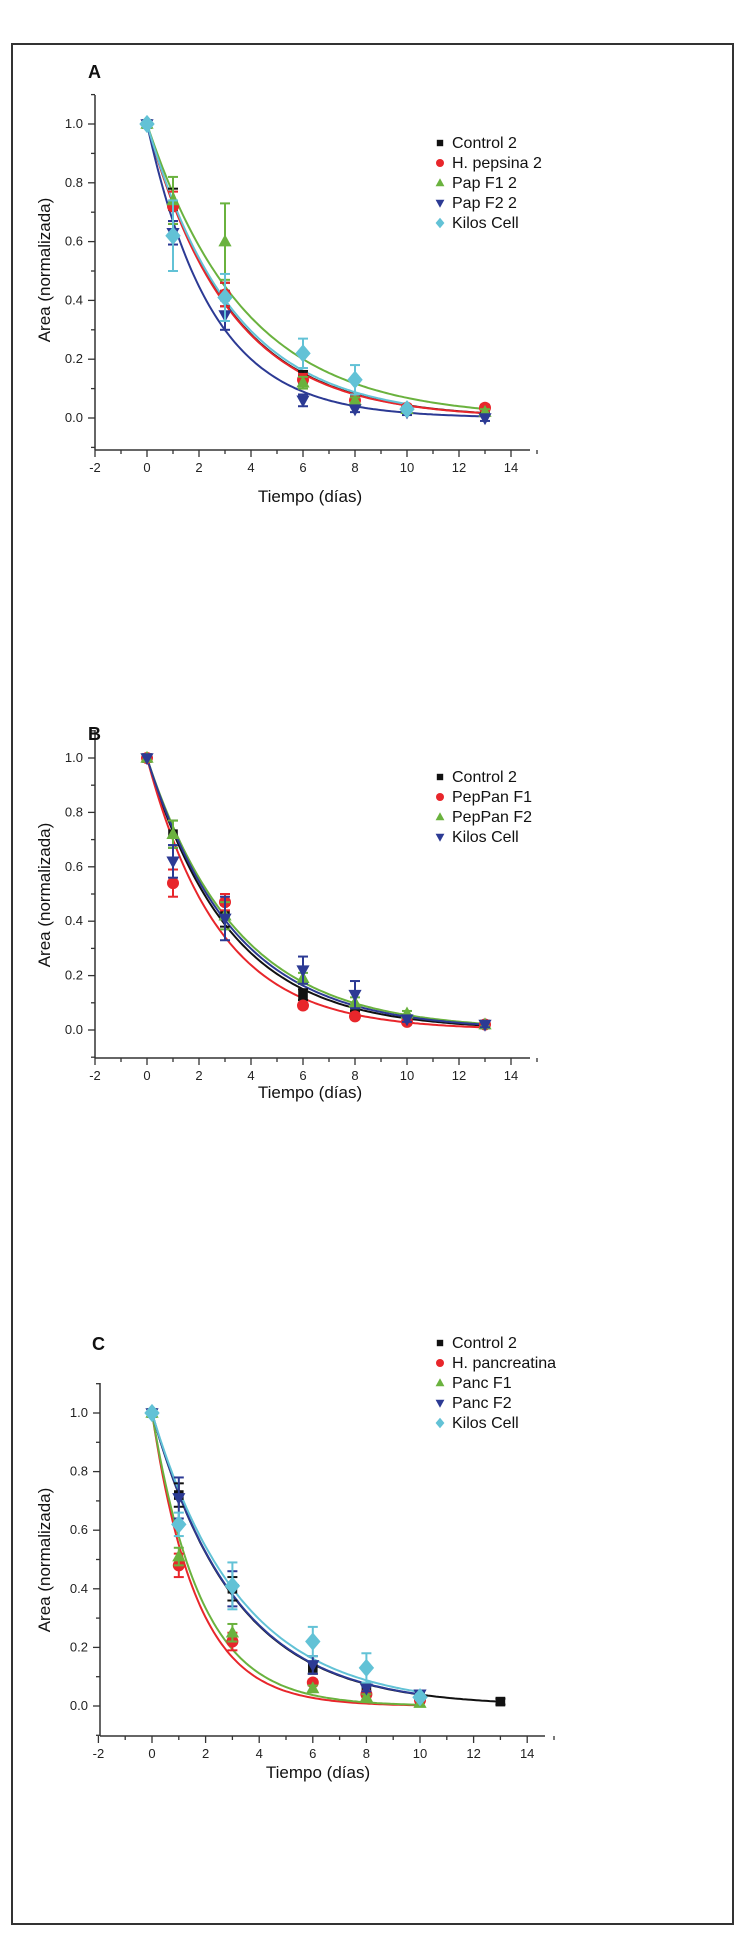  I want to click on x-tick-label: 6, so click(302, 467).